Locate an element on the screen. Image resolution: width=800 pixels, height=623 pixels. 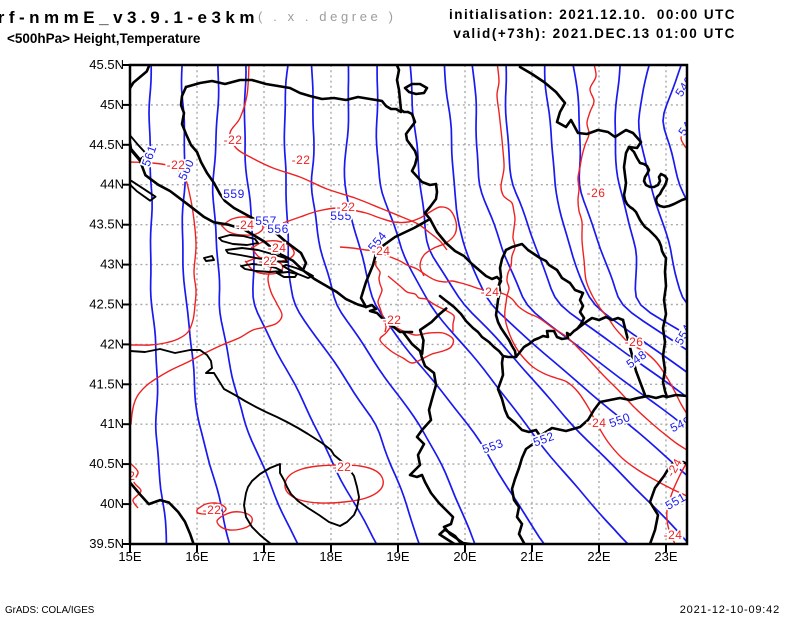
svg-text: GrADS: COLA/IGES is located at coordinates (50, 610).